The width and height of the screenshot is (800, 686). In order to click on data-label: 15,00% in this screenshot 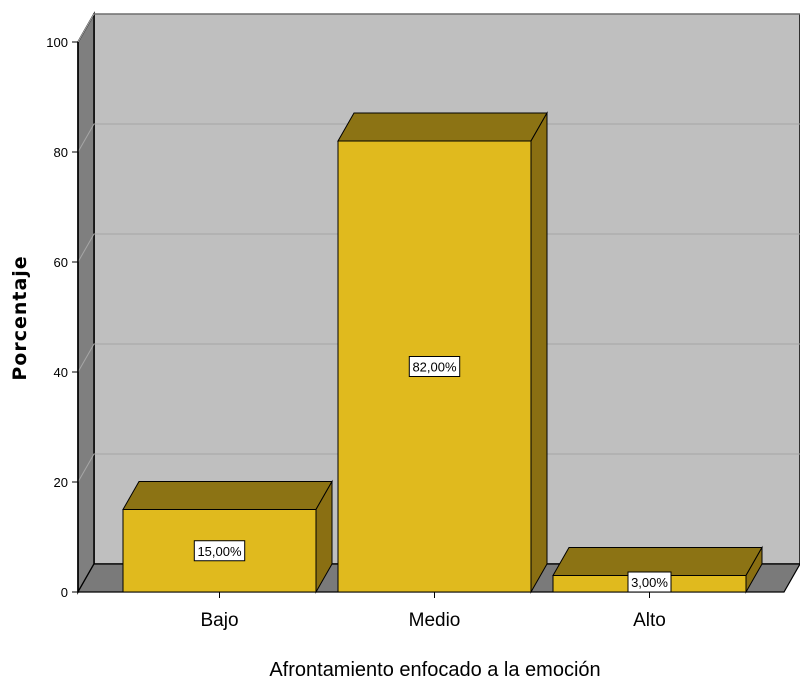, I will do `click(219, 551)`.